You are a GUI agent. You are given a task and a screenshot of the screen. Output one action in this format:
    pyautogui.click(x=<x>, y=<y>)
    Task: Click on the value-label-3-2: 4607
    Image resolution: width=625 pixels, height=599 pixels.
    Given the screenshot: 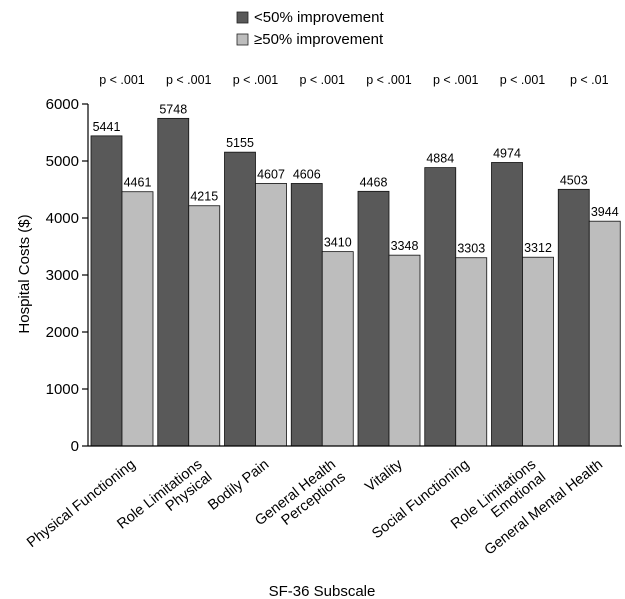 What is the action you would take?
    pyautogui.click(x=271, y=174)
    